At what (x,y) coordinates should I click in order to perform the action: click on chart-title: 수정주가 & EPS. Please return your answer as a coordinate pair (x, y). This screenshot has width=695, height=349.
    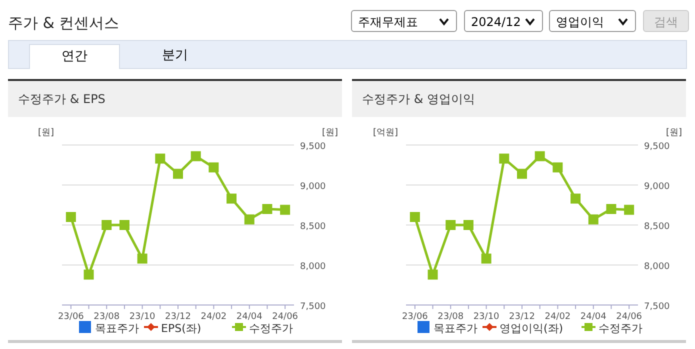
    Looking at the image, I should click on (175, 99).